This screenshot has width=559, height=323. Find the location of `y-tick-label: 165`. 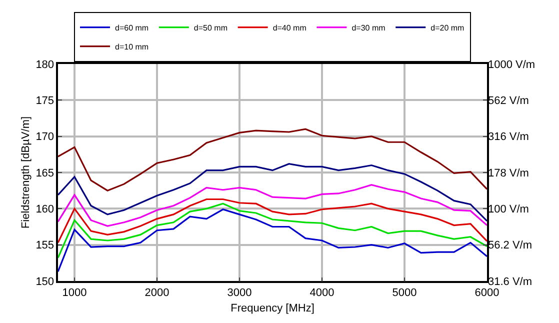

y-tick-label: 165 is located at coordinates (45, 173).